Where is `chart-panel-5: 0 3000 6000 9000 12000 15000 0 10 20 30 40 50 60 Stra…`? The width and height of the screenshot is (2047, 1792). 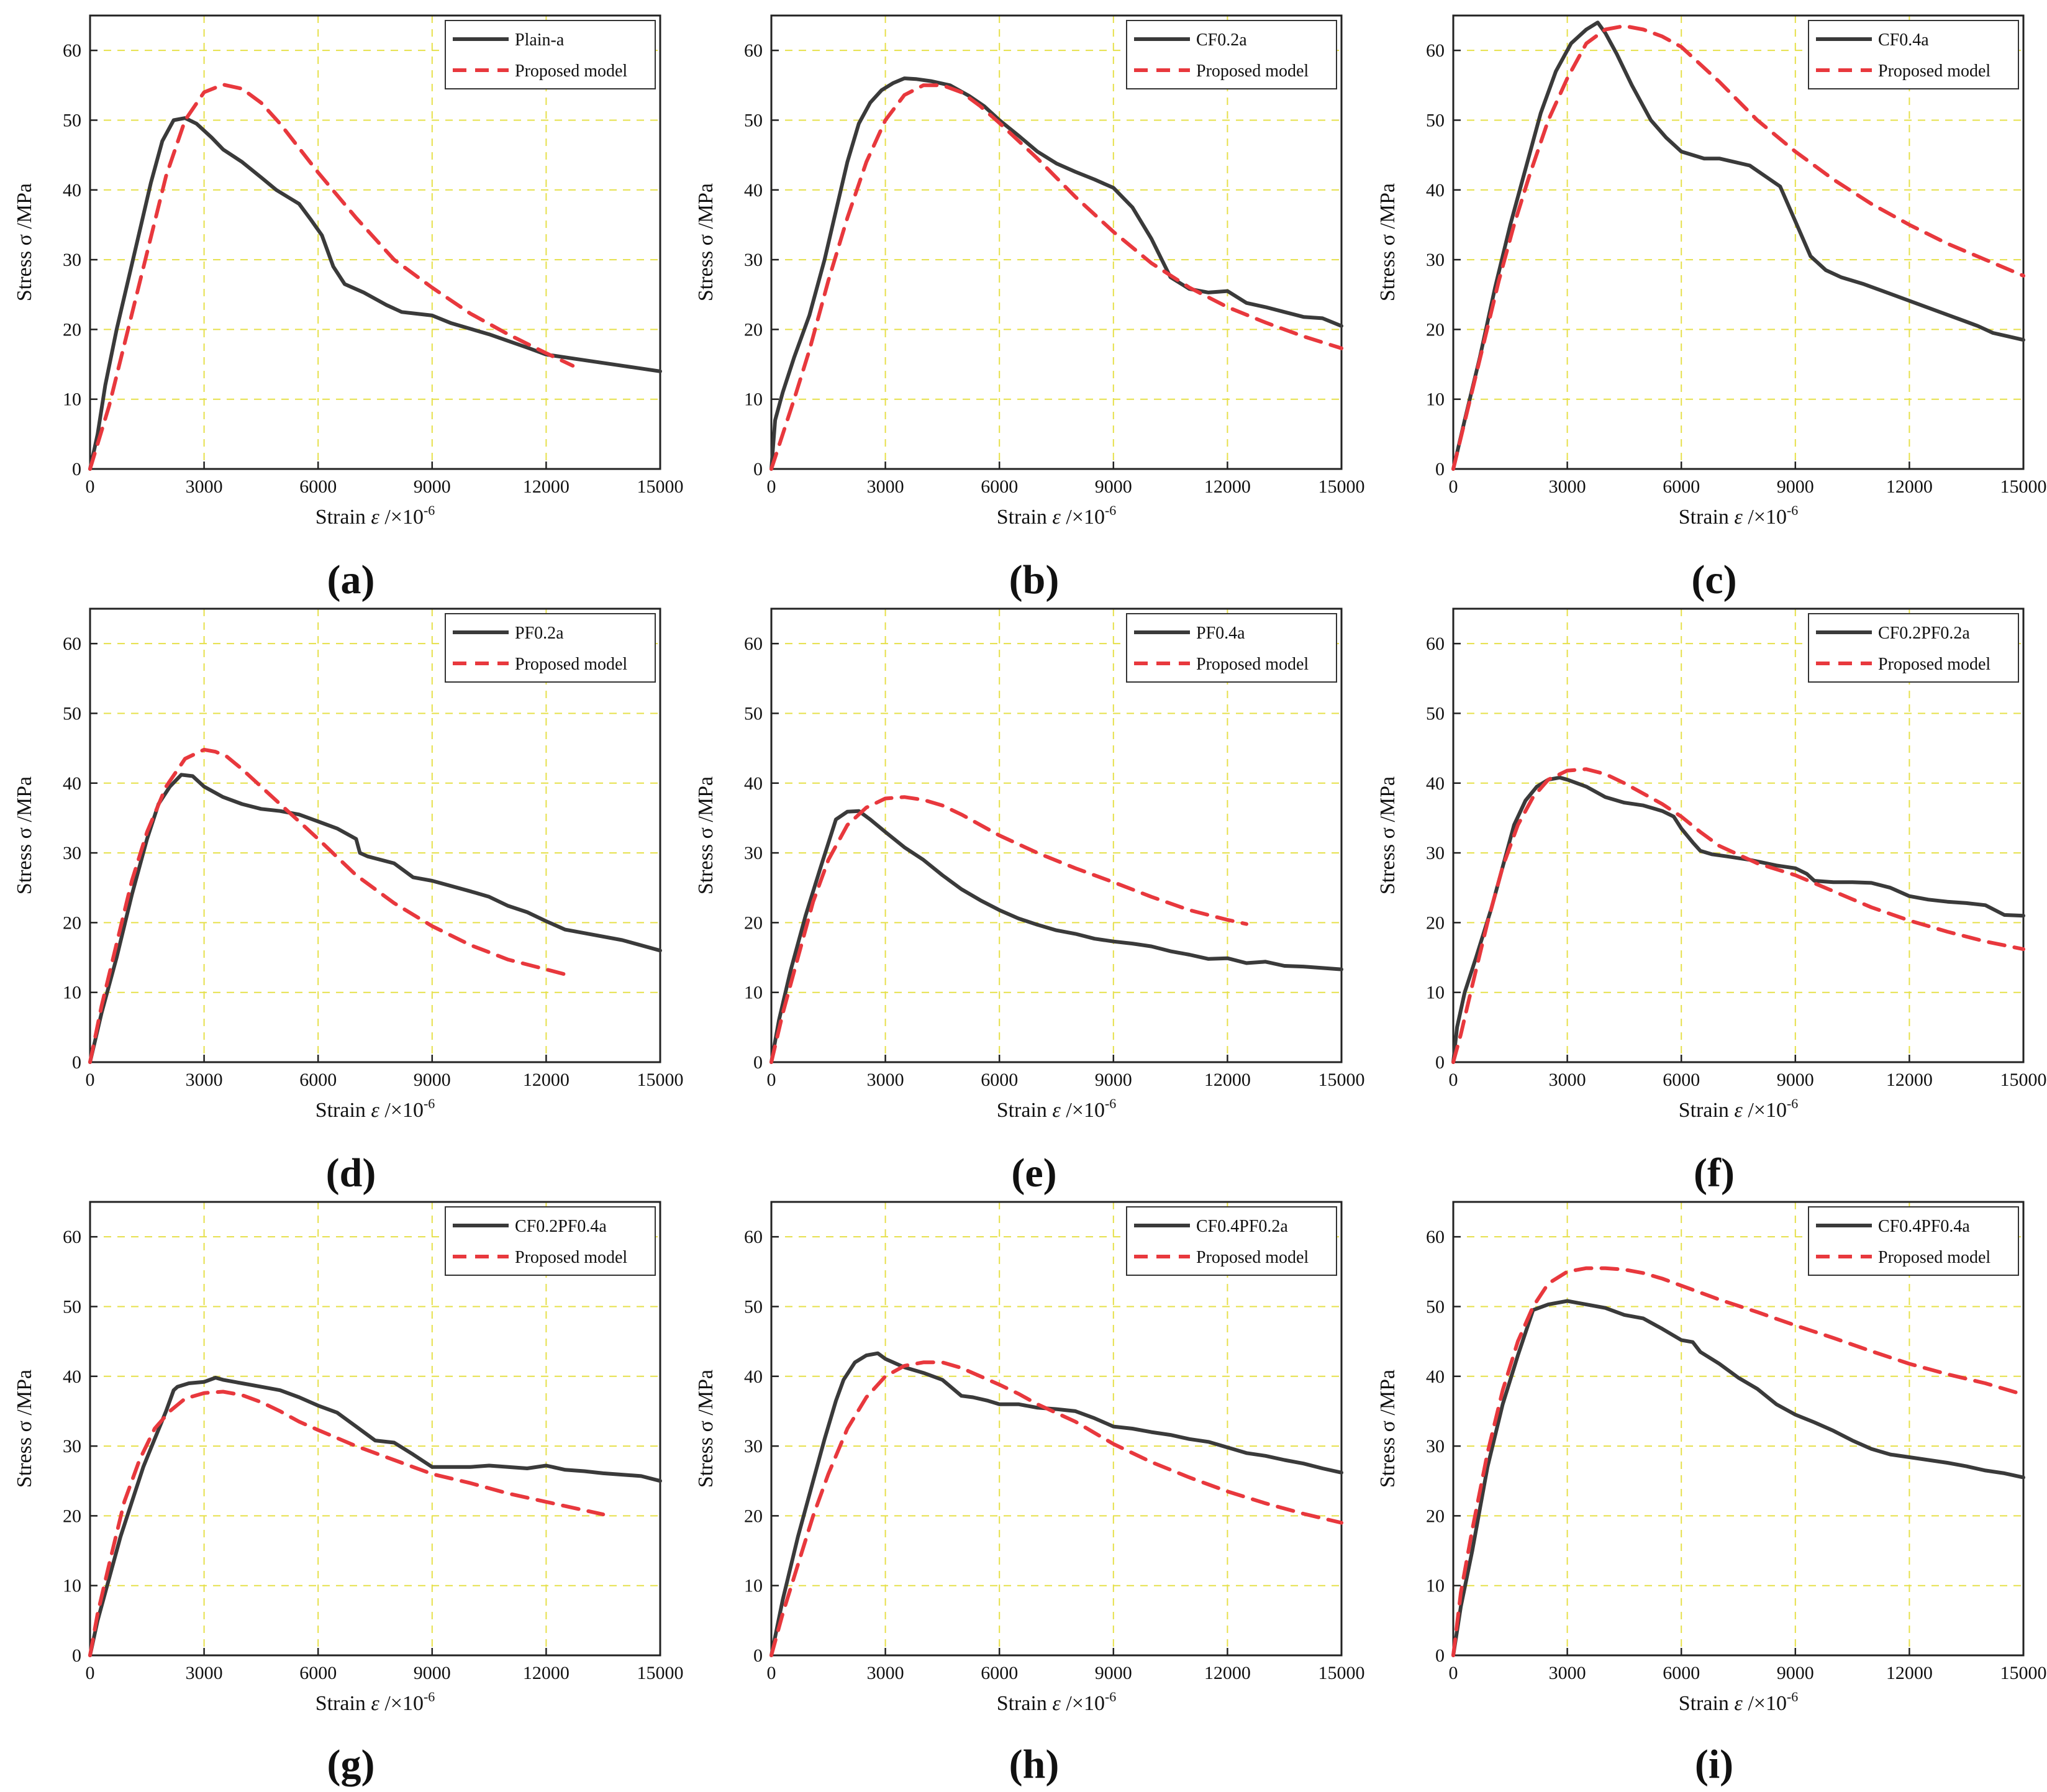
chart-panel-5: 0 3000 6000 9000 12000 15000 0 10 20 30 40 50 60 Stra… is located at coordinates (1029, 901).